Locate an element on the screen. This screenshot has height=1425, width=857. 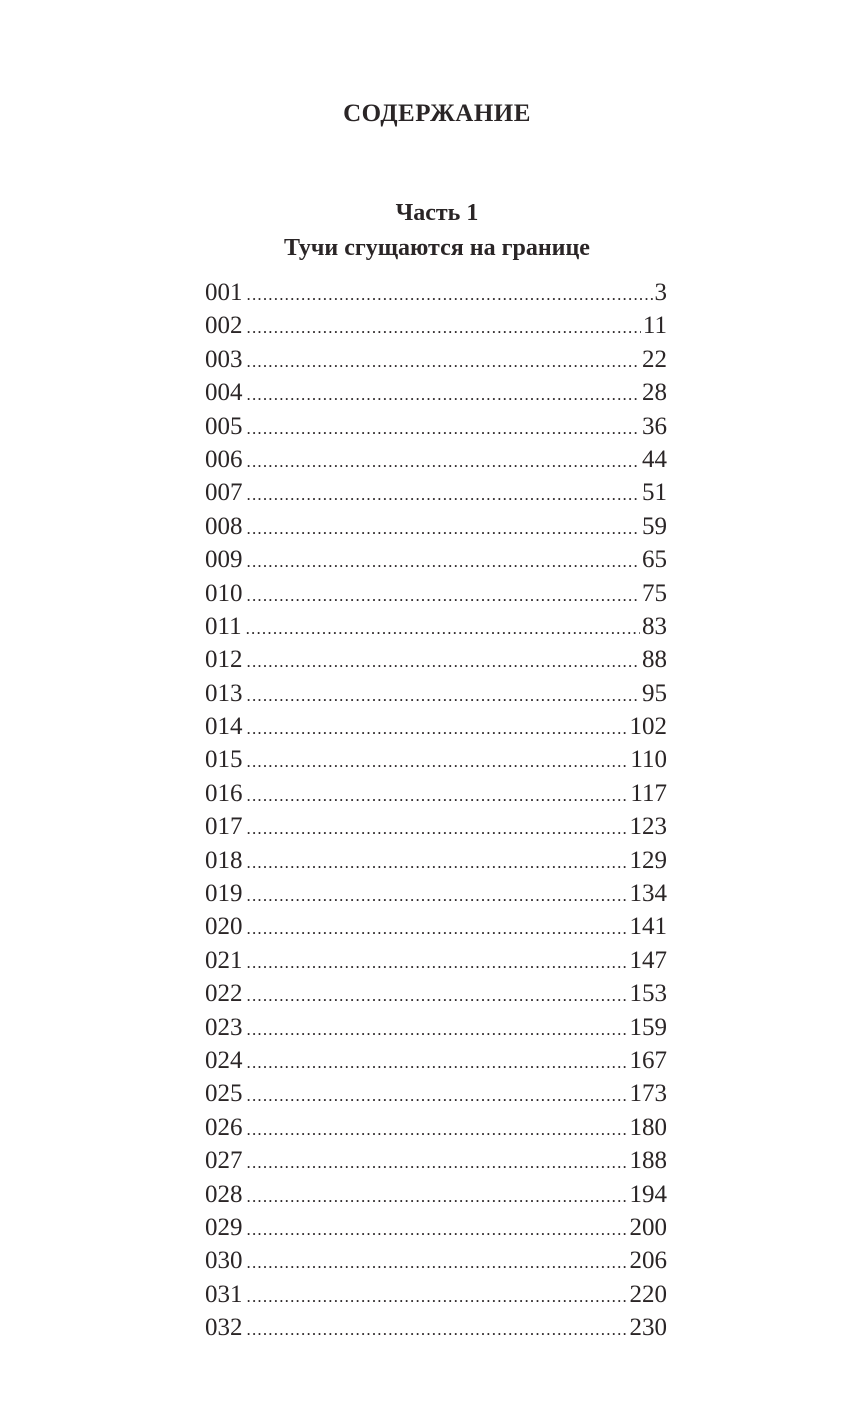
page-number: 200 is located at coordinates (648, 1227).